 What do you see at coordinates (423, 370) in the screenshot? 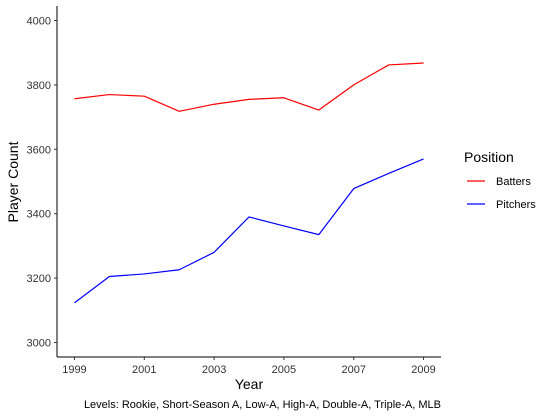
I see `x-tick-label: 2009` at bounding box center [423, 370].